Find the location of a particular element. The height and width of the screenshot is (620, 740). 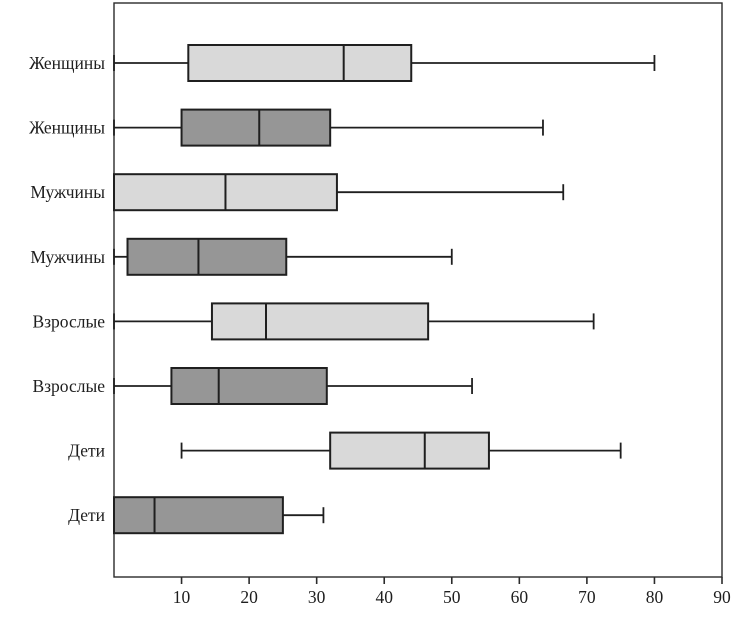

x-tick-label: 20 is located at coordinates (249, 597).